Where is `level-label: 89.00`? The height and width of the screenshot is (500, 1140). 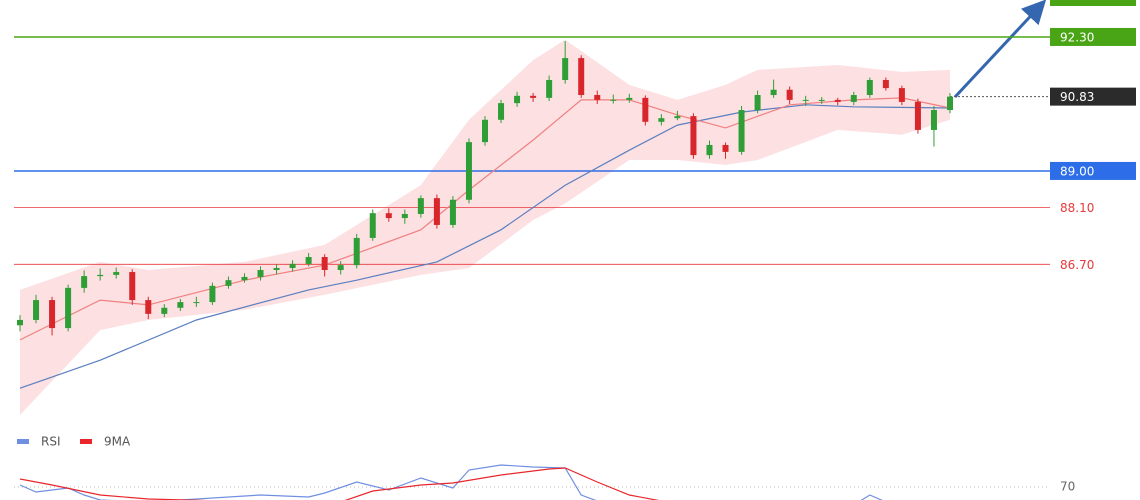
level-label: 89.00 is located at coordinates (1077, 171).